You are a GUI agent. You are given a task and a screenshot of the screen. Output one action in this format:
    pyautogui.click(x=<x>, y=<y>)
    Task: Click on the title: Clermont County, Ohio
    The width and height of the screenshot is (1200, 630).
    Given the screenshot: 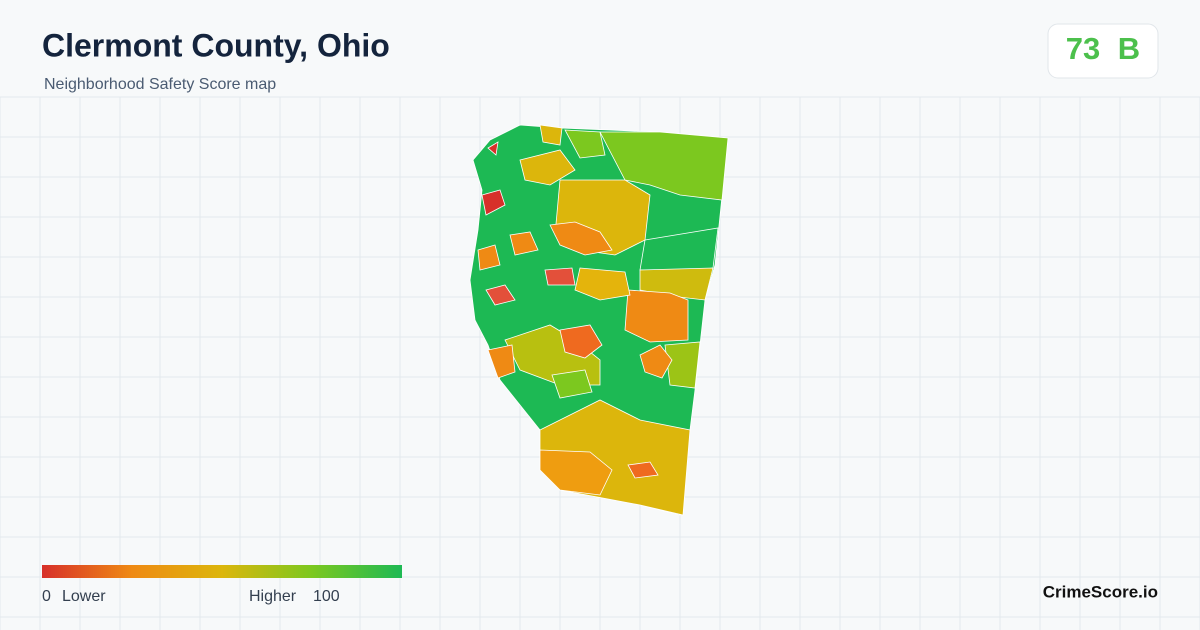 What is the action you would take?
    pyautogui.click(x=216, y=45)
    